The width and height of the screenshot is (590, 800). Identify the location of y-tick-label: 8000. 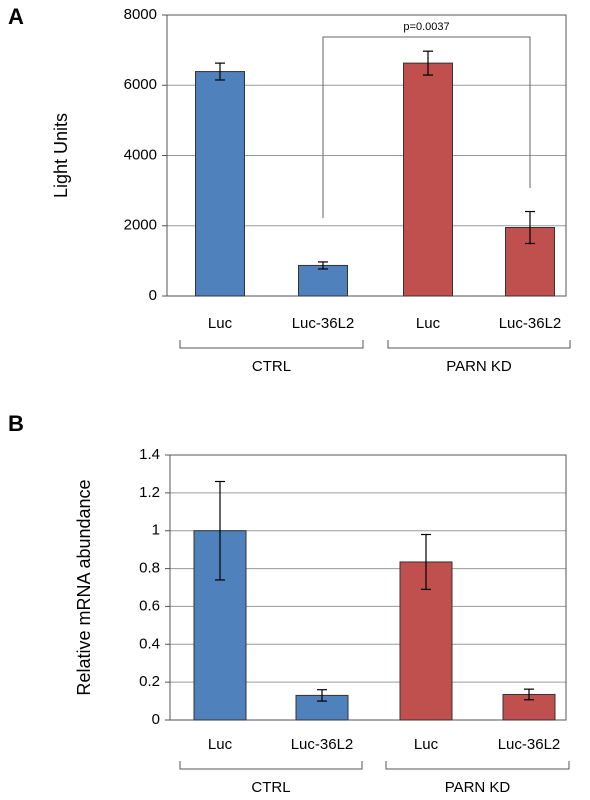
(140, 14).